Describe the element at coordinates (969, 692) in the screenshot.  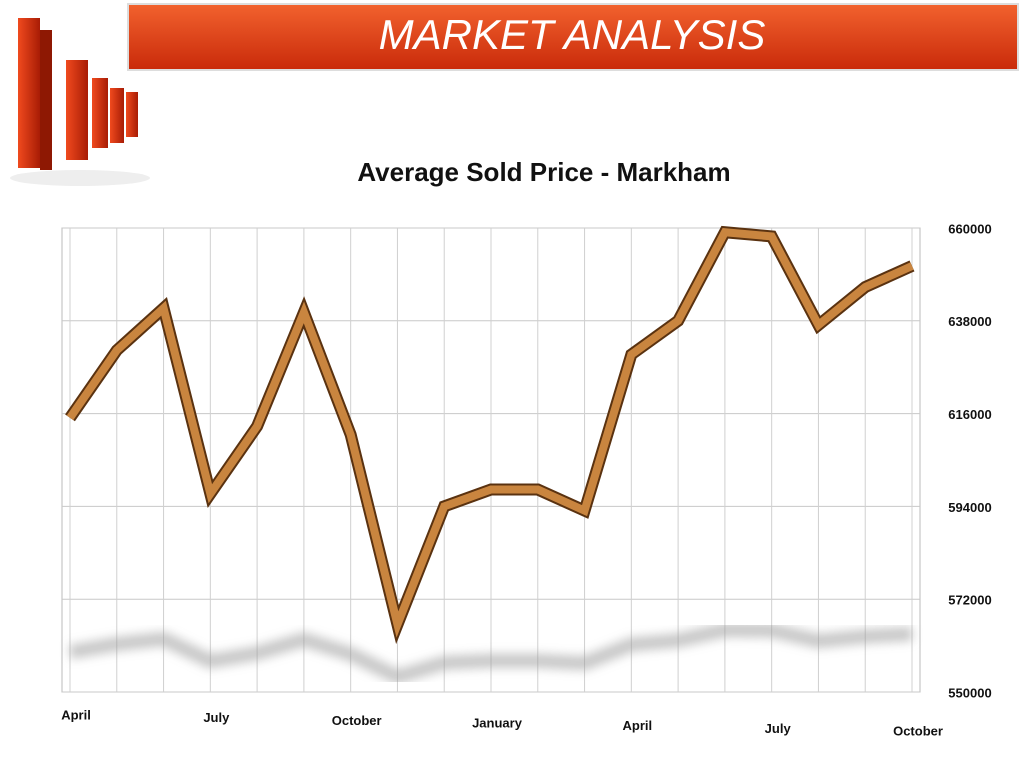
I see `y-tick-label: 550000` at that location.